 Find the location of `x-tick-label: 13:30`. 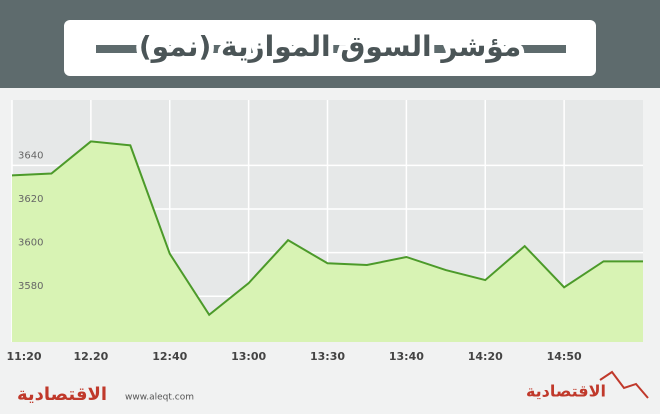

x-tick-label: 13:30 is located at coordinates (327, 356).